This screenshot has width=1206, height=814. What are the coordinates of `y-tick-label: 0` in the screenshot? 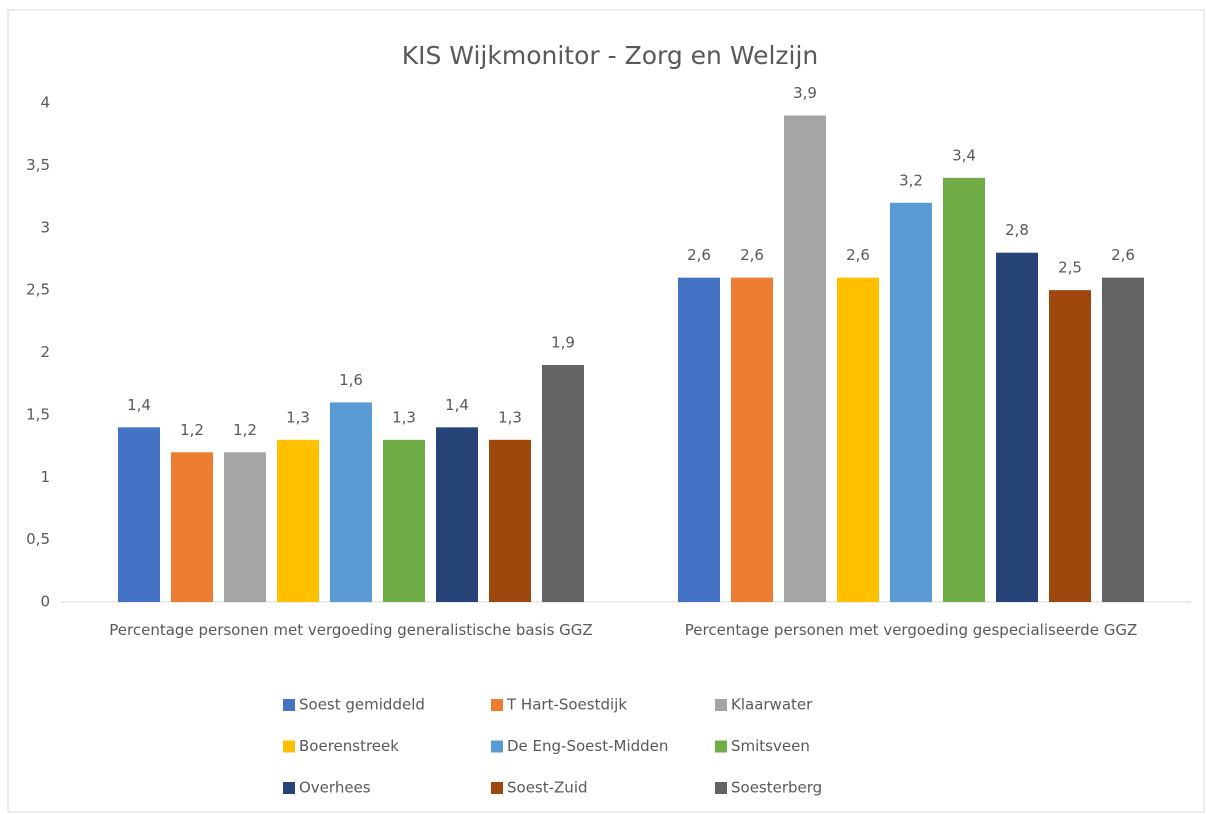 It's located at (45, 602).